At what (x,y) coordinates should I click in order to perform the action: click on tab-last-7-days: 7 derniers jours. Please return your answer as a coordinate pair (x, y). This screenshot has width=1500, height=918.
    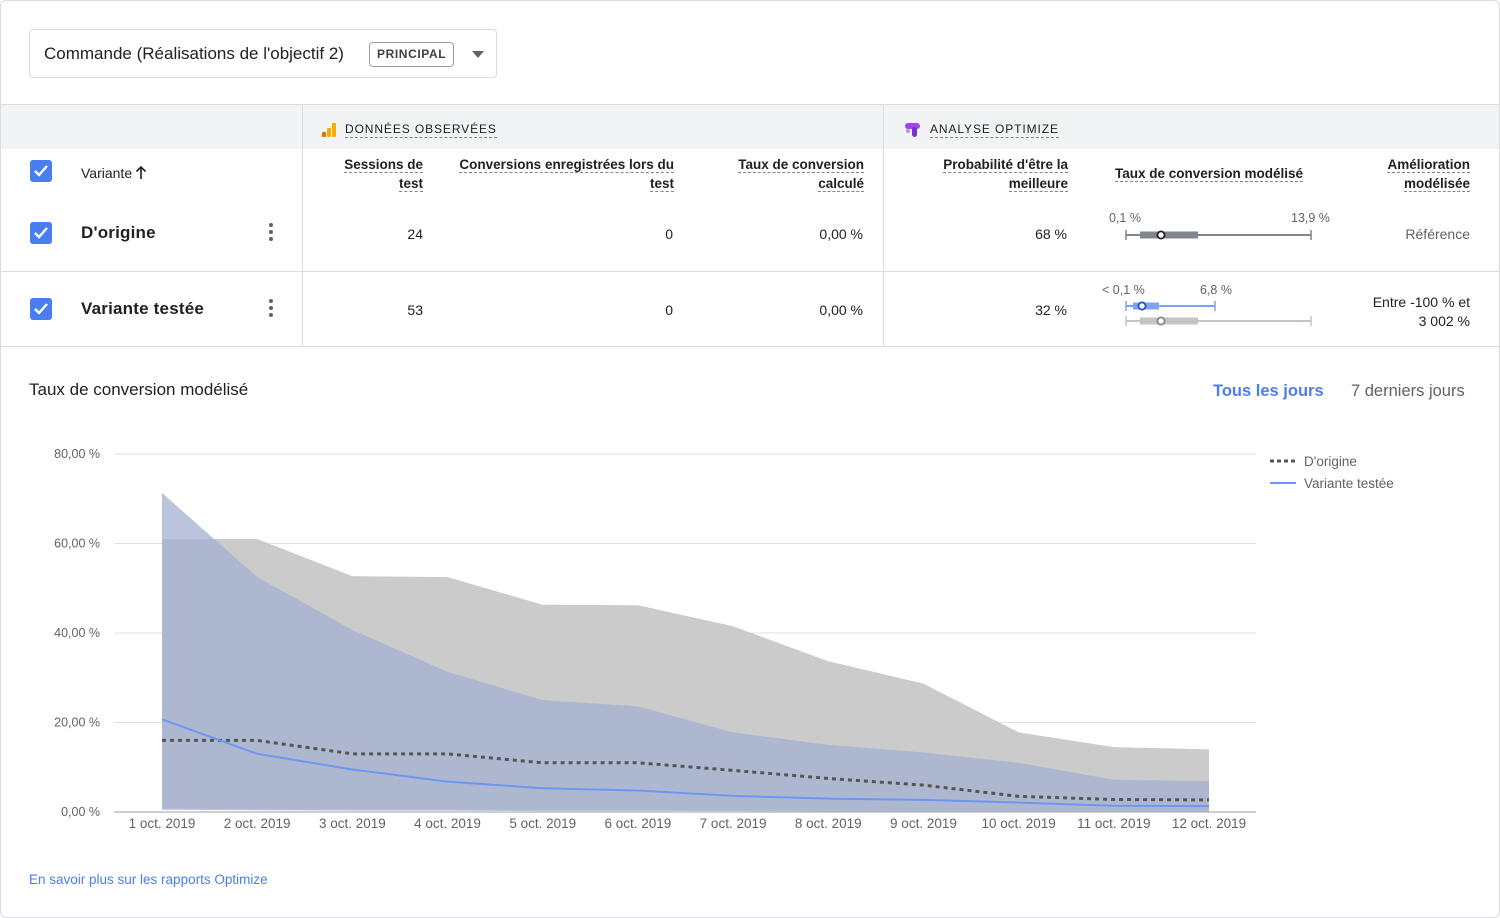
    Looking at the image, I should click on (1408, 391).